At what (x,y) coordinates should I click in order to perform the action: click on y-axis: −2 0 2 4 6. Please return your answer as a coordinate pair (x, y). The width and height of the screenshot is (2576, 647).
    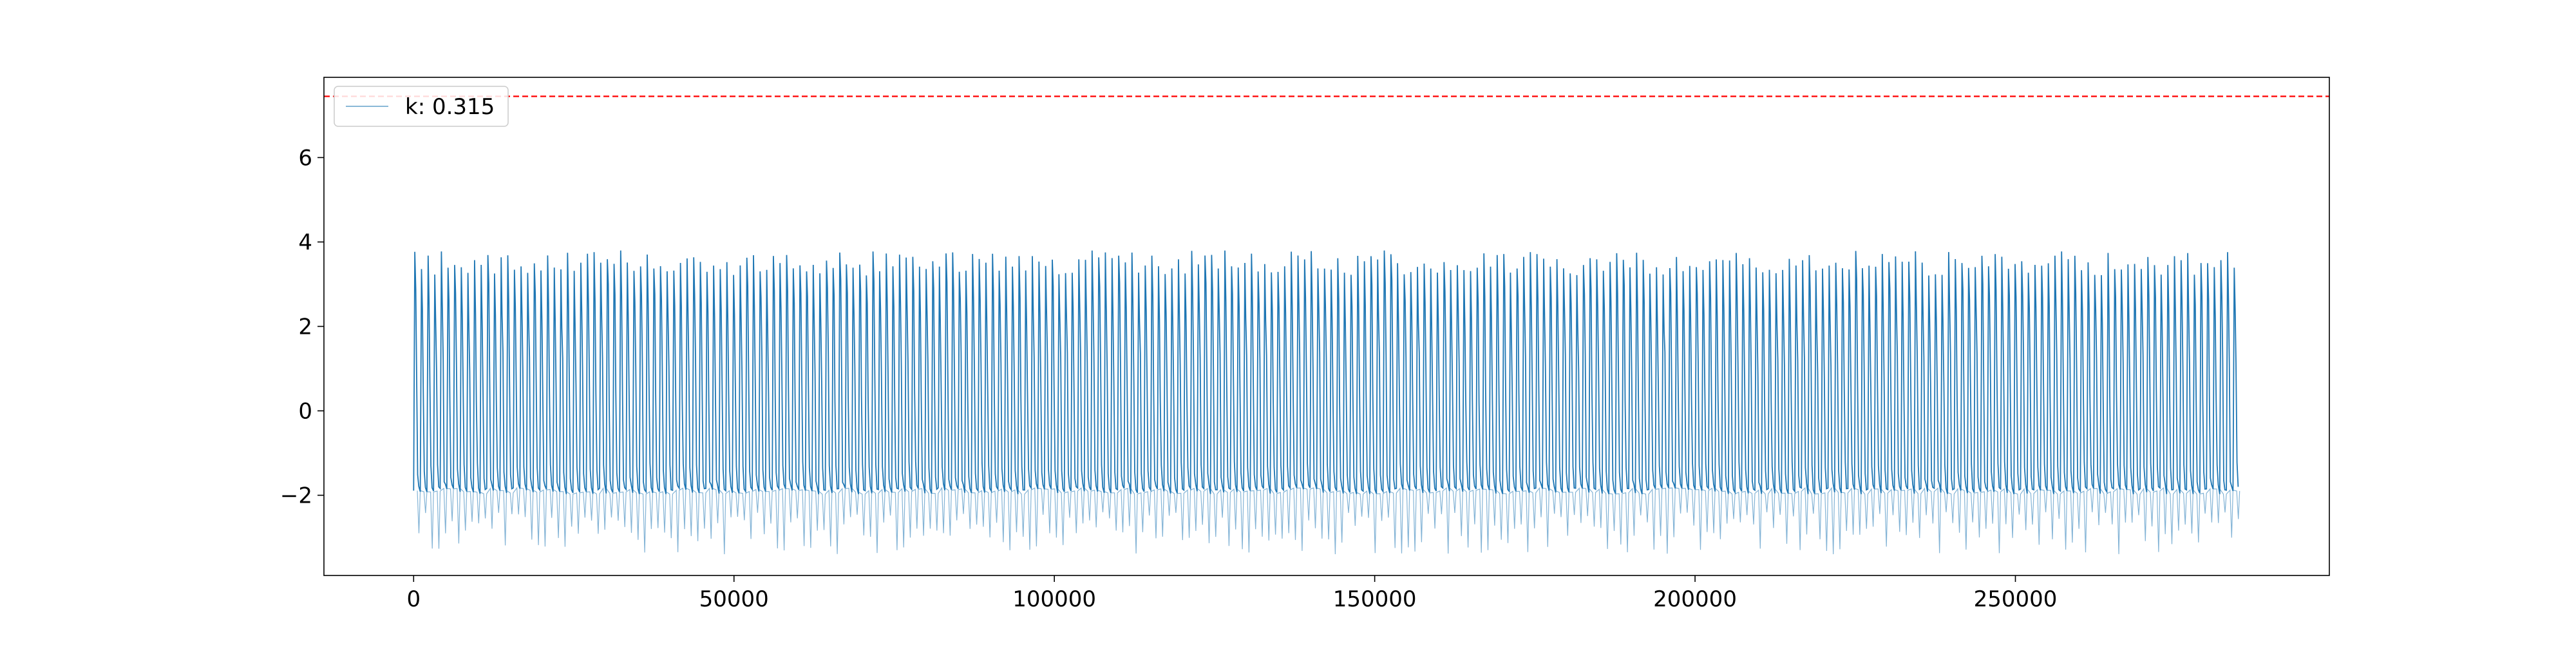
    Looking at the image, I should click on (302, 327).